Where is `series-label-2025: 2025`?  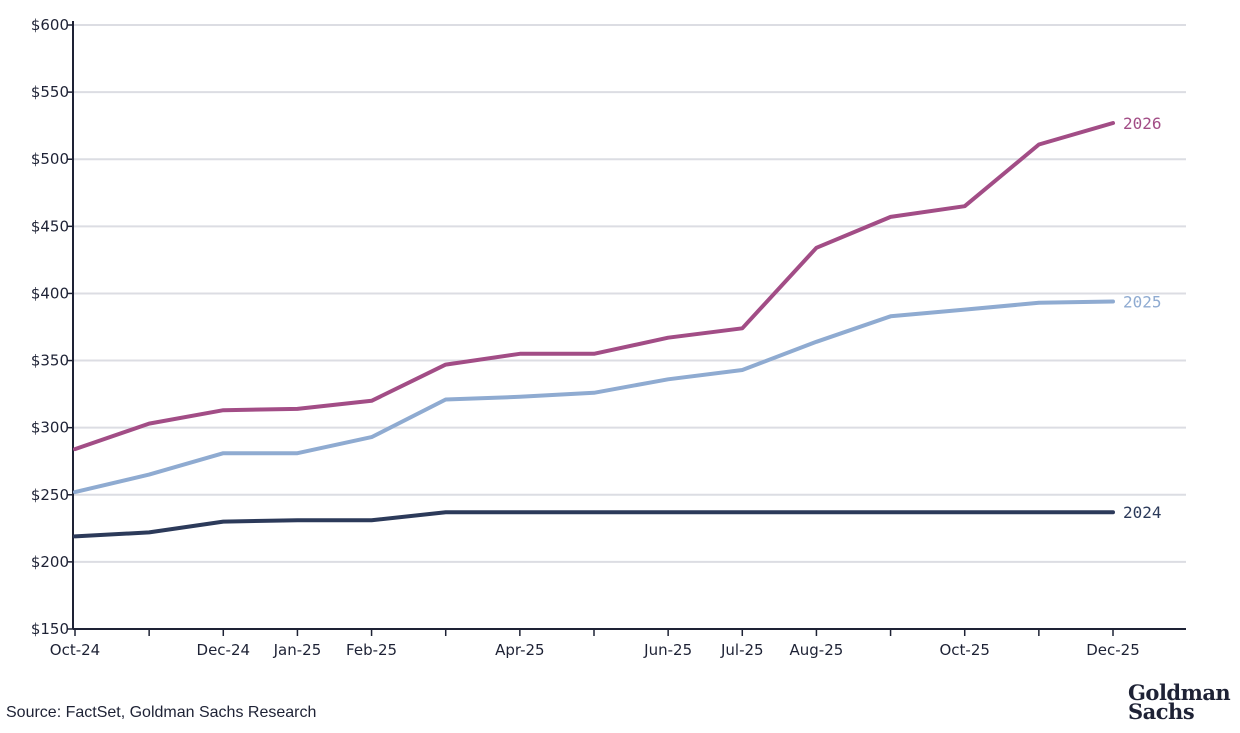
series-label-2025: 2025 is located at coordinates (1142, 301).